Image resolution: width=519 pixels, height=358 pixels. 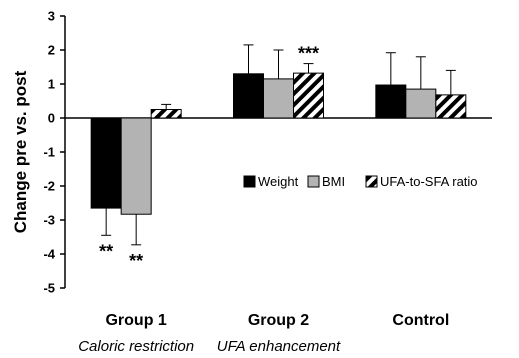 I want to click on y-tick-label: 1, so click(x=51, y=84).